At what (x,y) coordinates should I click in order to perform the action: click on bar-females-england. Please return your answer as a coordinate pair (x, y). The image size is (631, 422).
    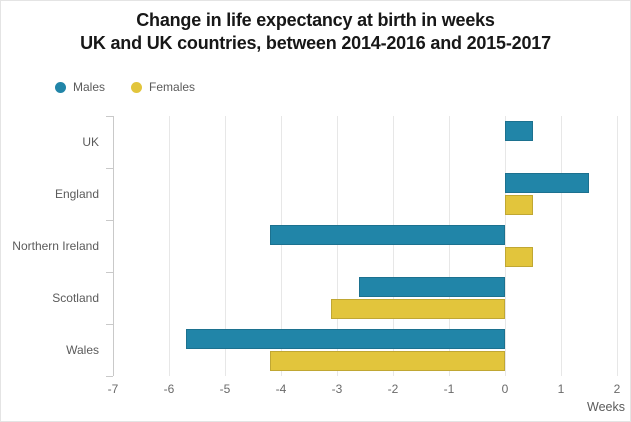
    Looking at the image, I should click on (519, 205).